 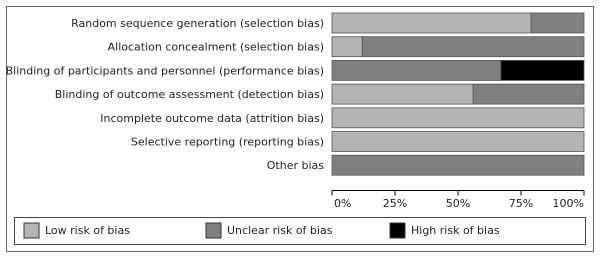 What do you see at coordinates (342, 203) in the screenshot?
I see `x-tick-label: 0%` at bounding box center [342, 203].